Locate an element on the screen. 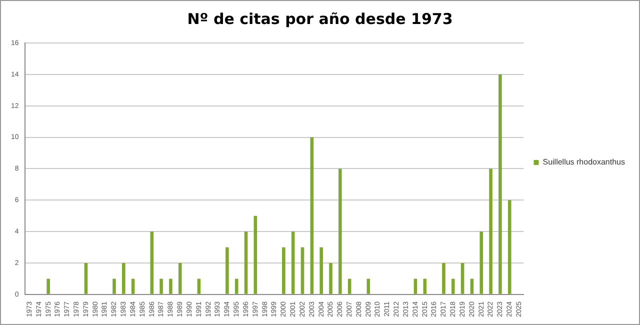 Image resolution: width=640 pixels, height=325 pixels. legend-label: Suillellus rhodoxanthus is located at coordinates (584, 162).